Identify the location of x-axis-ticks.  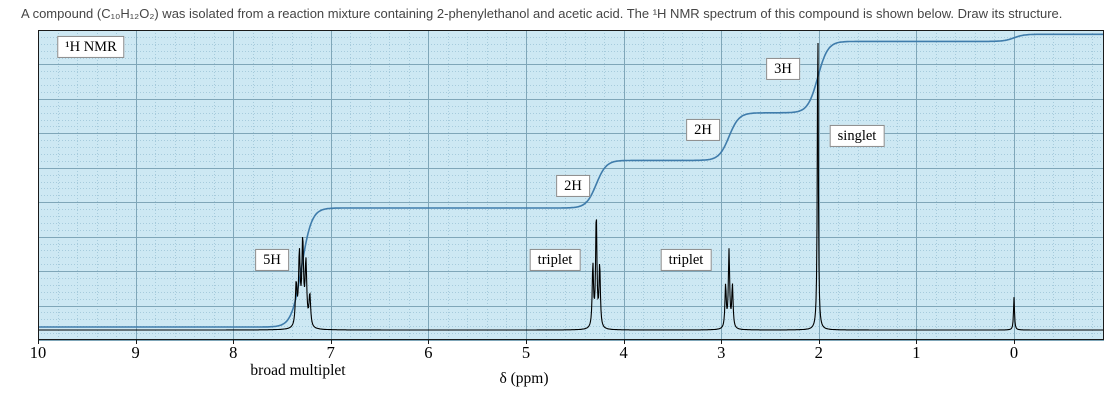
(526, 342).